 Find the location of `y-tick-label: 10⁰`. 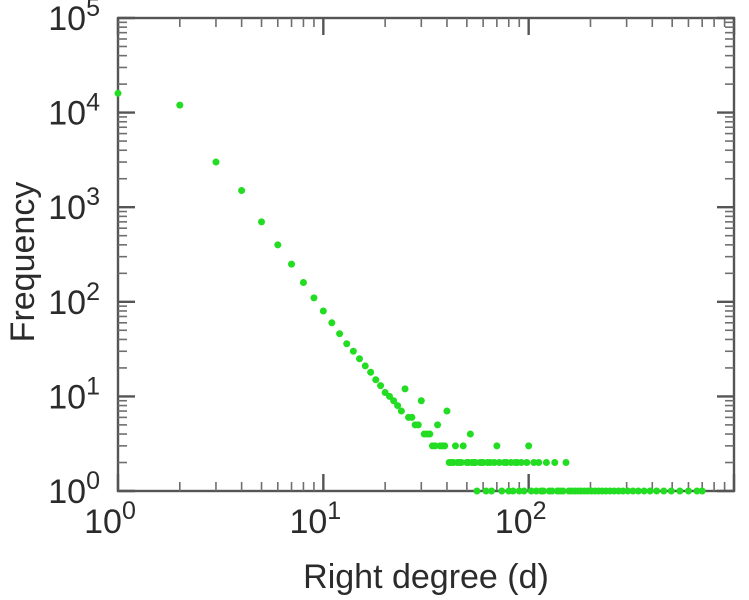

y-tick-label: 10⁰ is located at coordinates (74, 489).